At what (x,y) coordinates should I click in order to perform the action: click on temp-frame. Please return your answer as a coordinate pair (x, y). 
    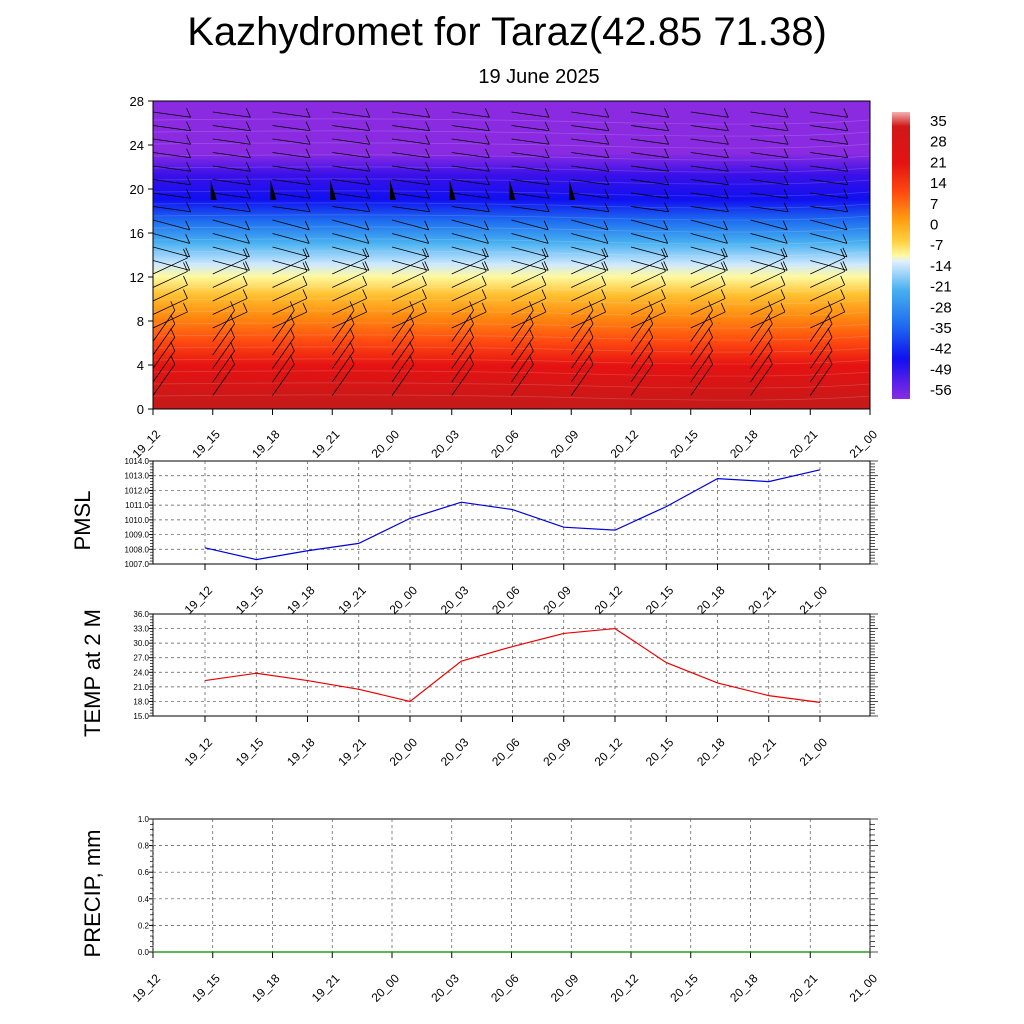
    Looking at the image, I should click on (511, 665).